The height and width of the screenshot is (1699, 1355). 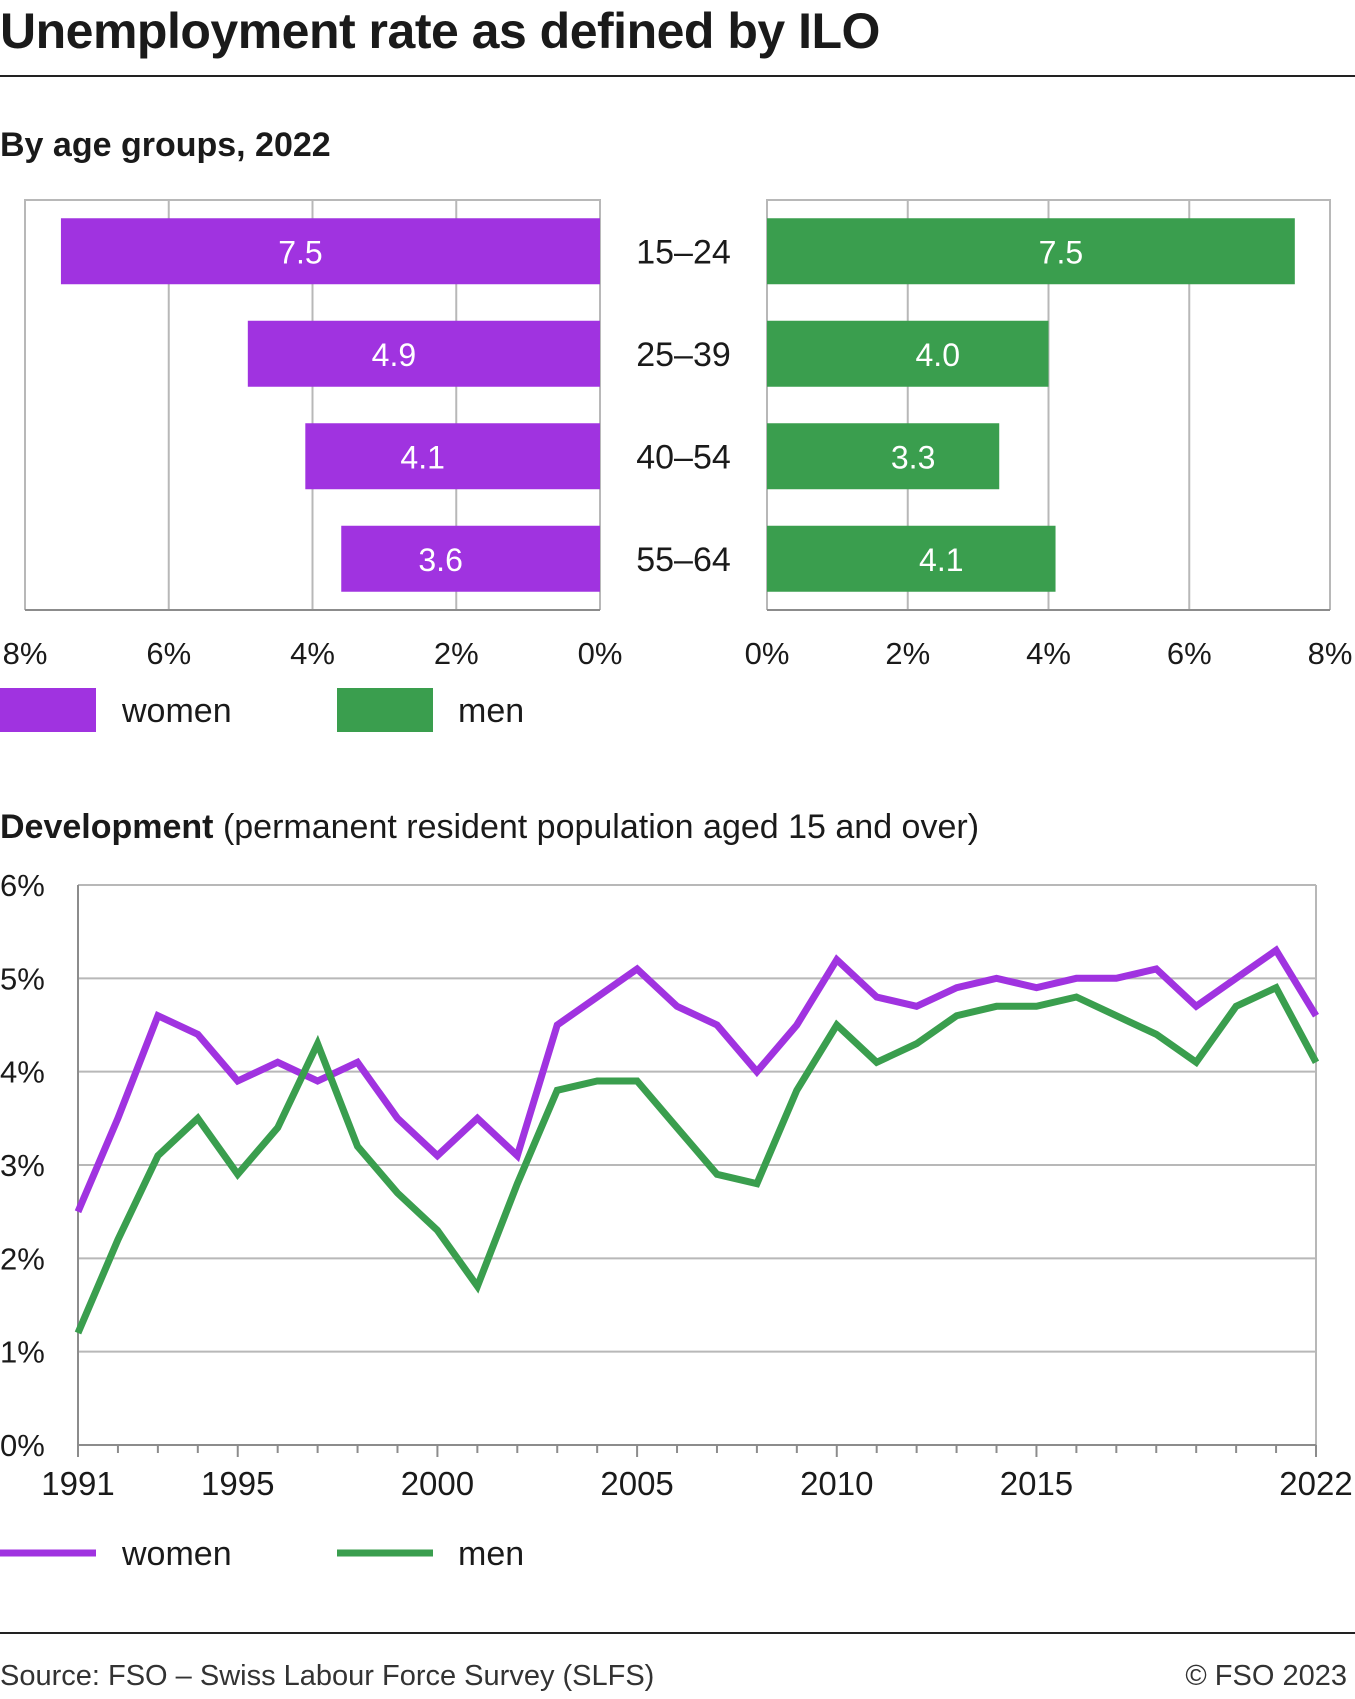 I want to click on women-tick-label: 8%, so click(x=25, y=653).